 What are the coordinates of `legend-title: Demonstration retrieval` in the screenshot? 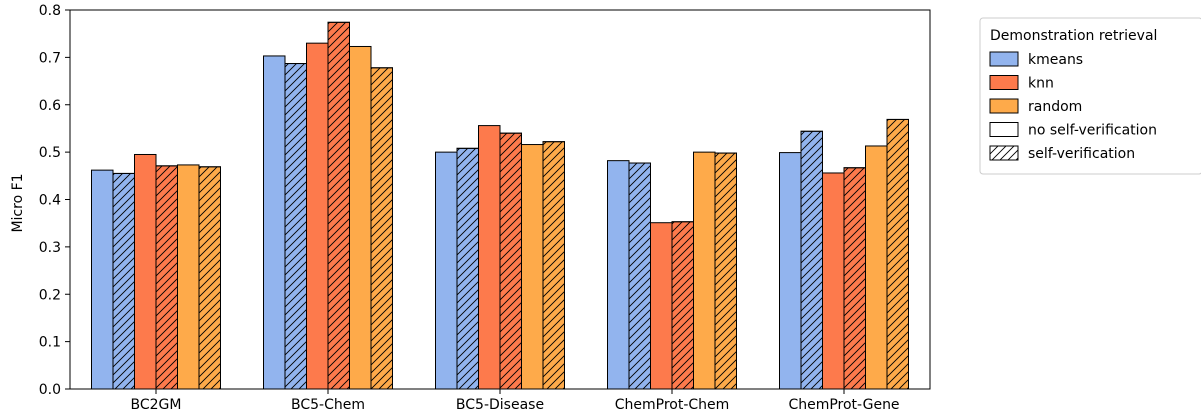 It's located at (1073, 36).